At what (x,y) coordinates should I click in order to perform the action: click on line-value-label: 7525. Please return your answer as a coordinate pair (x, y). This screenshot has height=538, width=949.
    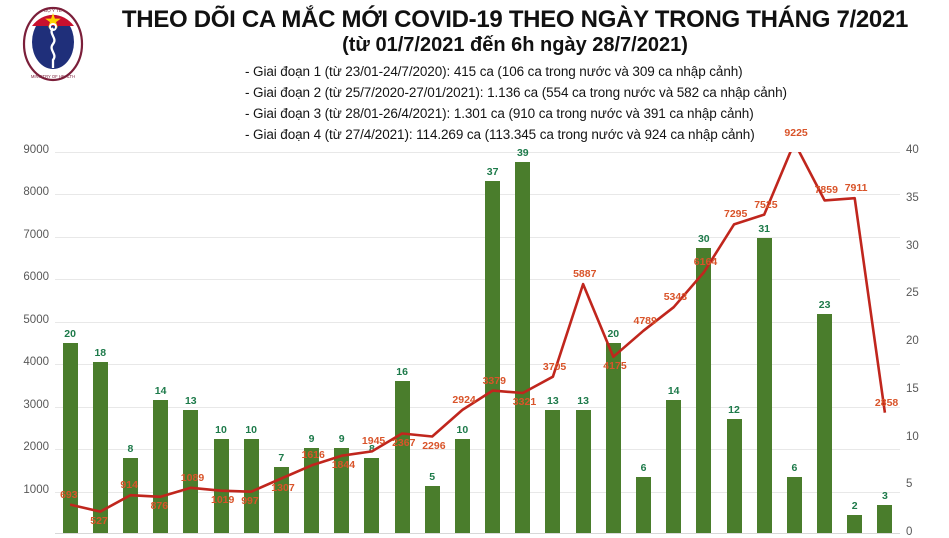
    Looking at the image, I should click on (766, 204).